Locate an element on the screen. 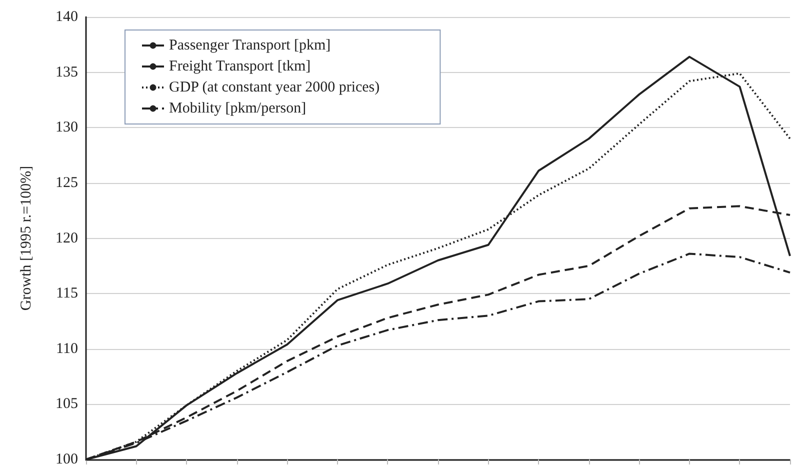 The image size is (796, 467). y-tick-label: 125 is located at coordinates (67, 182).